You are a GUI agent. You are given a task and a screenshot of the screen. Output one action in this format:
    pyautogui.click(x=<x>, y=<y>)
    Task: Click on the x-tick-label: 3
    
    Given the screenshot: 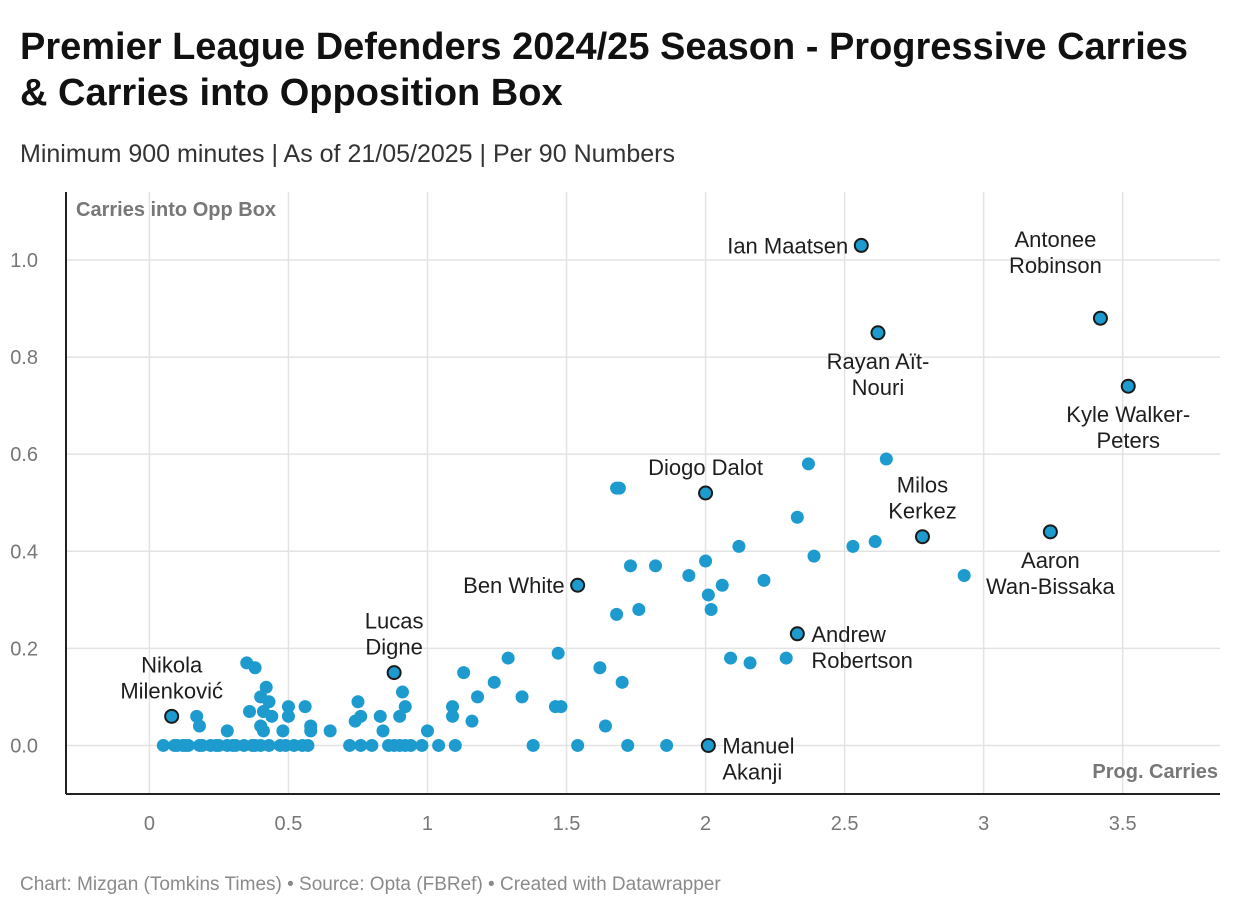 What is the action you would take?
    pyautogui.click(x=983, y=824)
    